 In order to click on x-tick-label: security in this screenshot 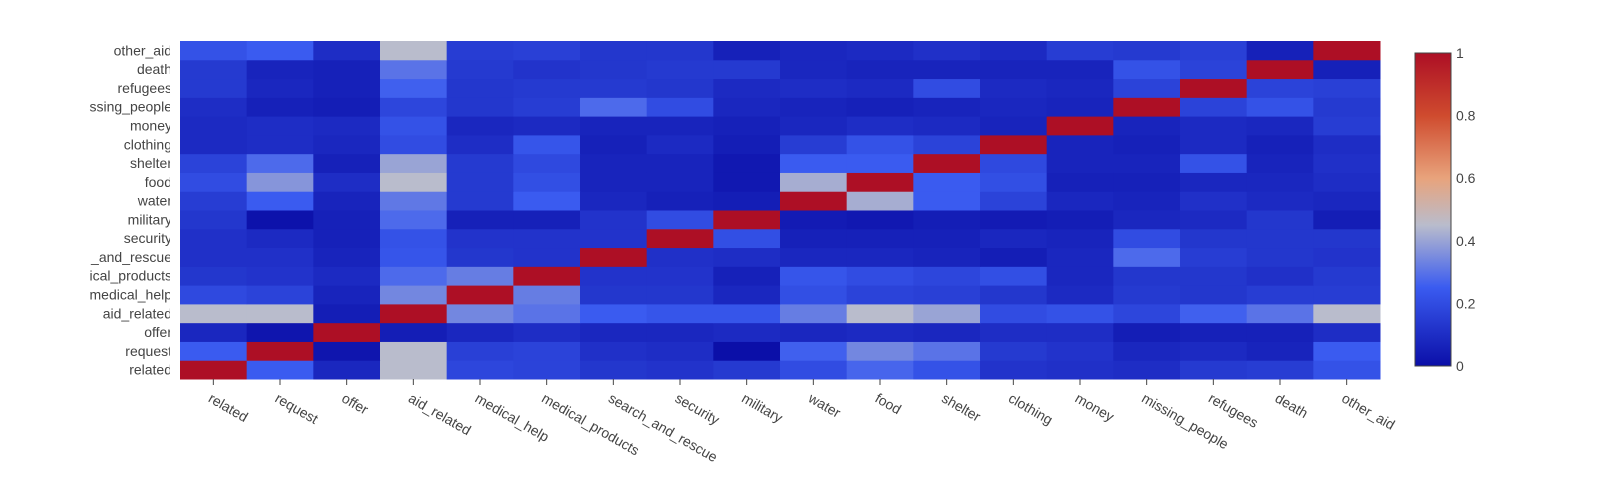, I will do `click(698, 409)`.